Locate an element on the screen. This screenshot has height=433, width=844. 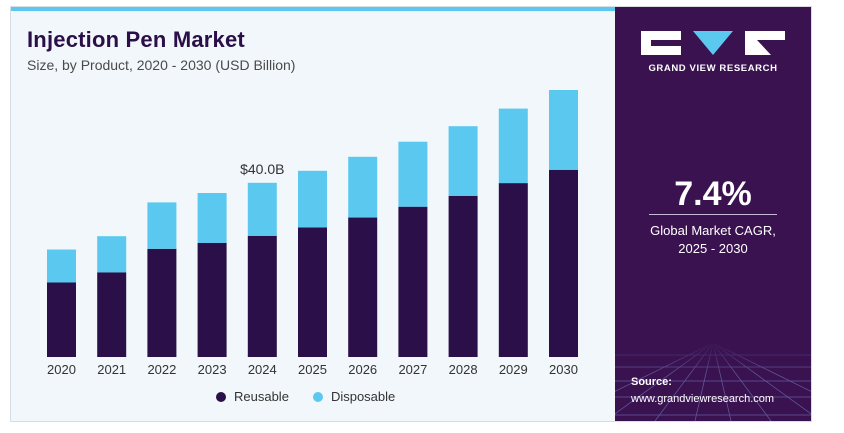
bar-reusable-2029 is located at coordinates (513, 270).